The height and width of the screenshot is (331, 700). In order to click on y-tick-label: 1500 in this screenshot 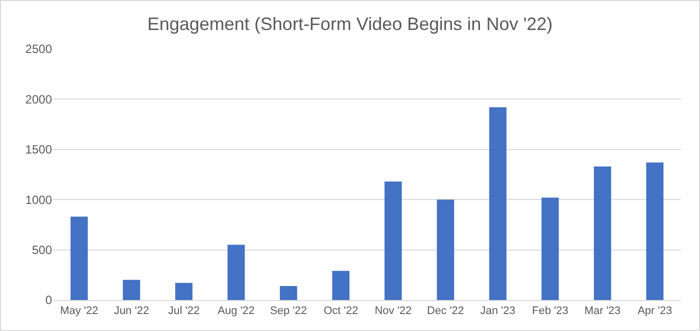, I will do `click(38, 149)`.